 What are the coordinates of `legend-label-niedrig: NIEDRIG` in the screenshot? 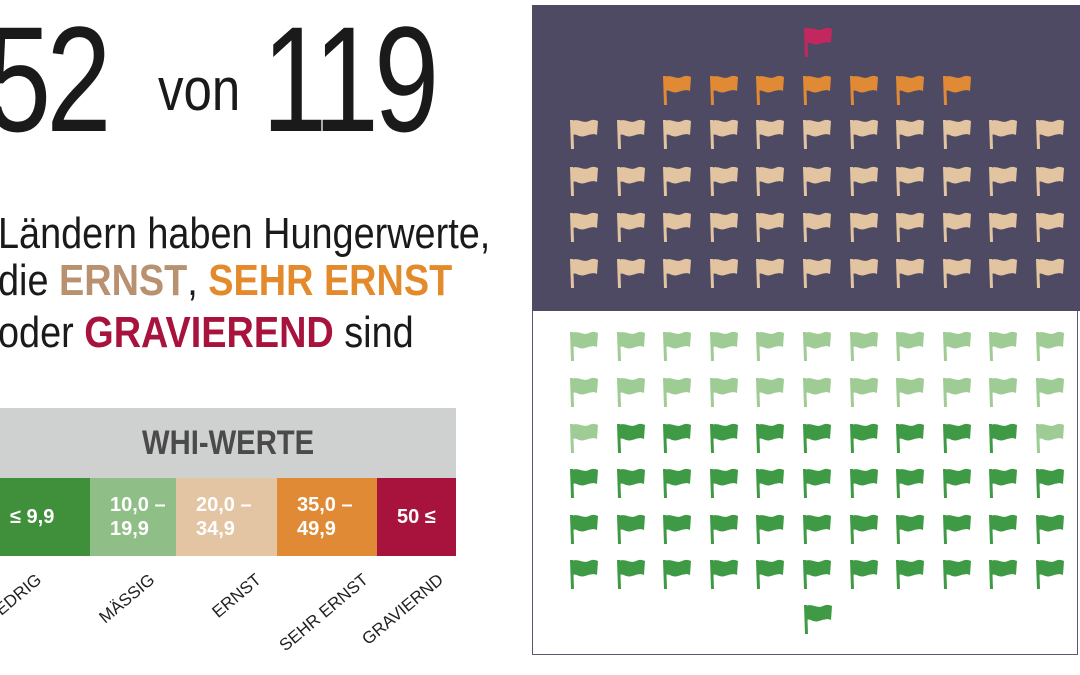 It's located at (23, 600).